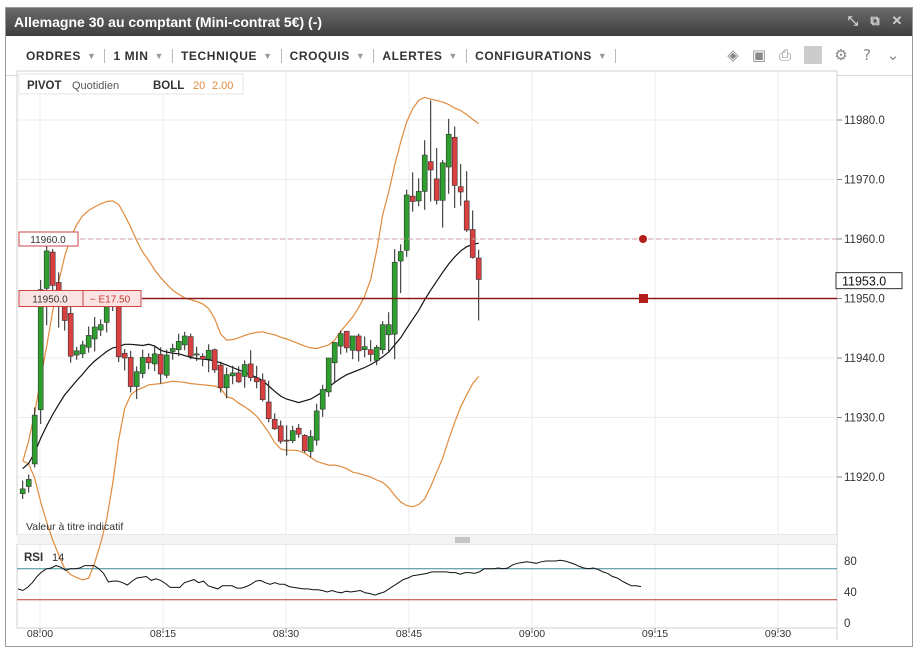 The height and width of the screenshot is (653, 918). I want to click on current-price-box, so click(869, 281).